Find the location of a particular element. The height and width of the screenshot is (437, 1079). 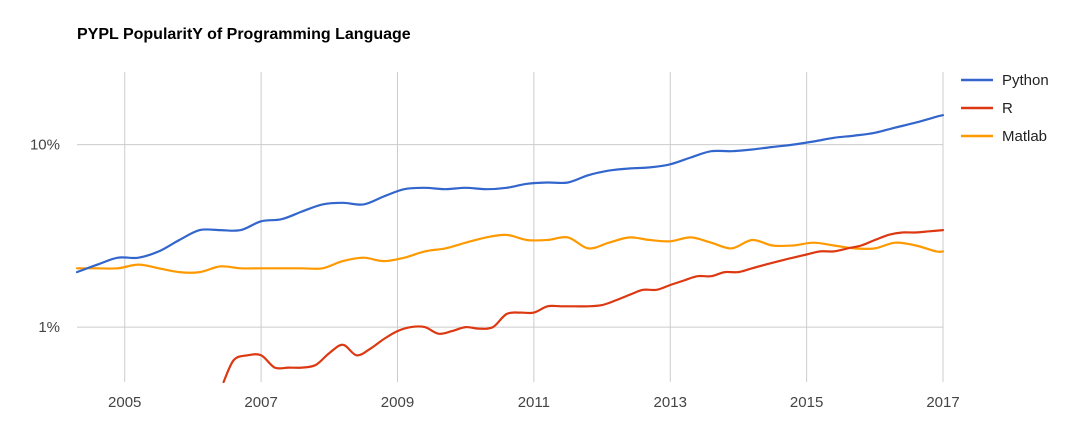

legend-item-r: R is located at coordinates (987, 108).